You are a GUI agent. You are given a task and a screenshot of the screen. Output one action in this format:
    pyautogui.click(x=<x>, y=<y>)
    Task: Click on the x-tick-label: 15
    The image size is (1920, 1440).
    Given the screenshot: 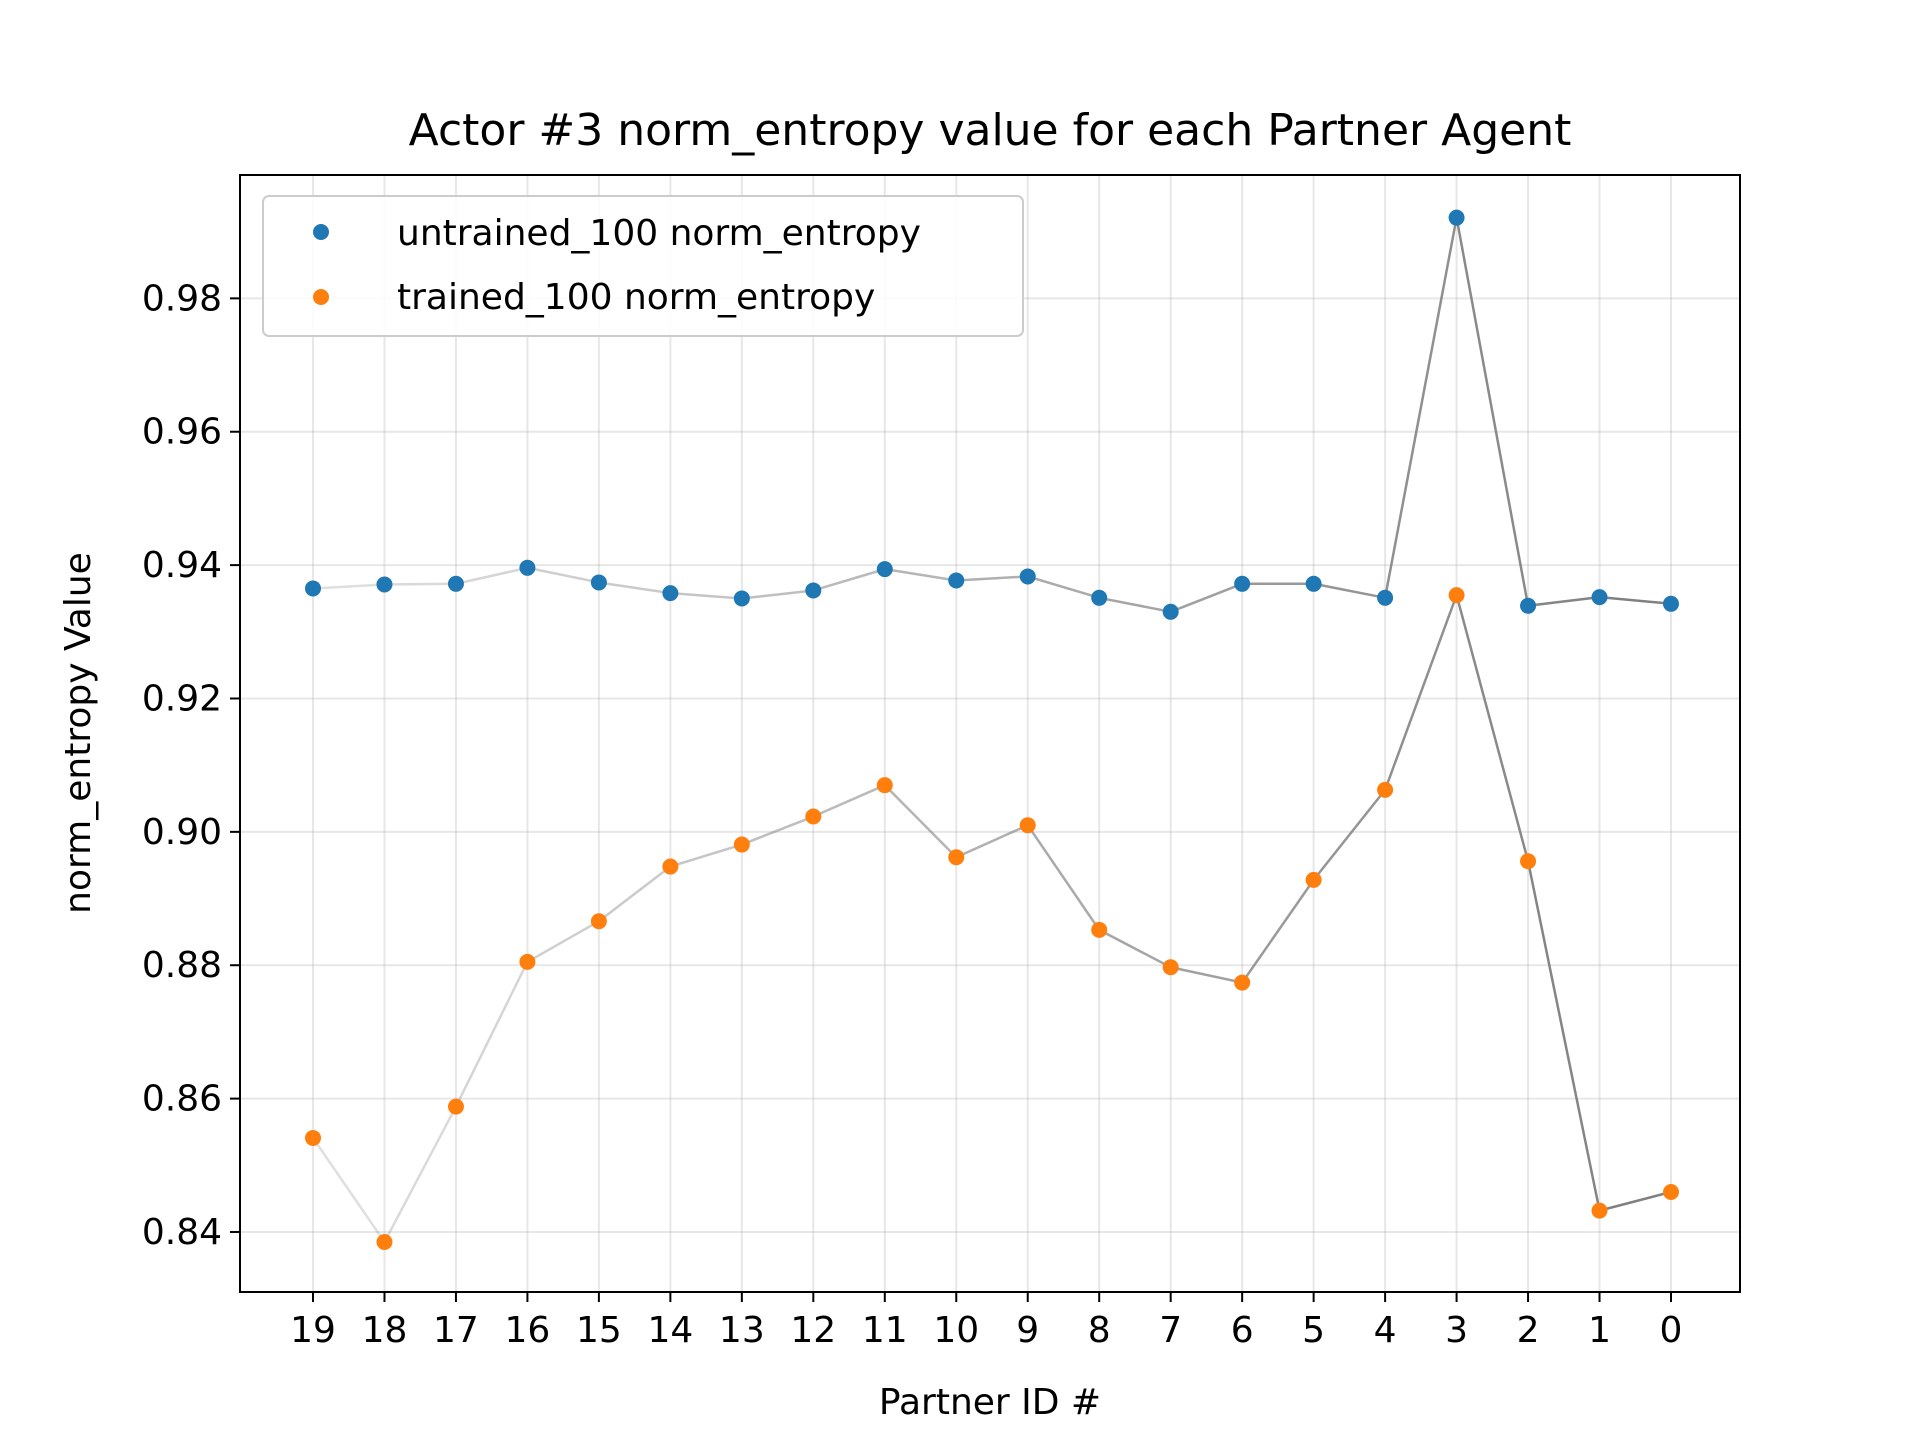 What is the action you would take?
    pyautogui.click(x=599, y=1330)
    